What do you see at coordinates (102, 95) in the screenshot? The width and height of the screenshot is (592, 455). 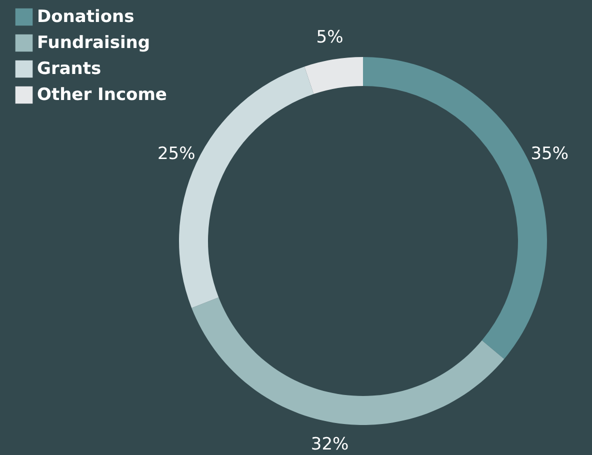 I see `legend-label: Other Income` at bounding box center [102, 95].